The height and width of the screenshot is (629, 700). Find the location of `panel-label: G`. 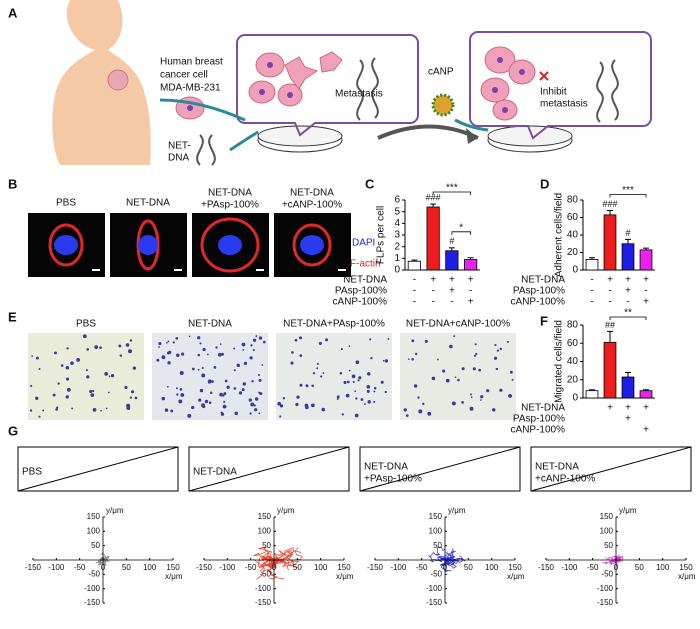

panel-label: G is located at coordinates (13, 430).